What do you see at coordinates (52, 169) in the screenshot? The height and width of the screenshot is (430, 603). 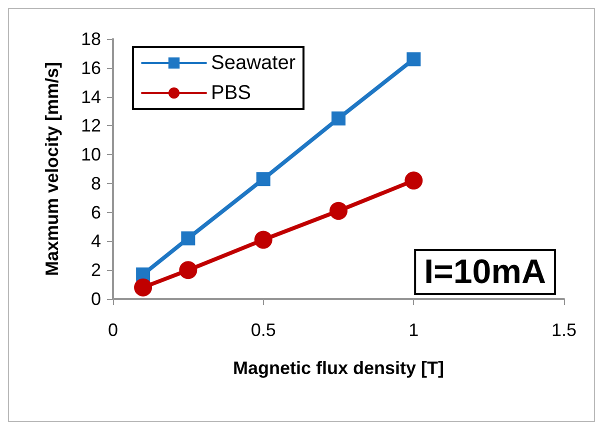 I see `y-axis-title: Maxmum velocity [mm/s]` at bounding box center [52, 169].